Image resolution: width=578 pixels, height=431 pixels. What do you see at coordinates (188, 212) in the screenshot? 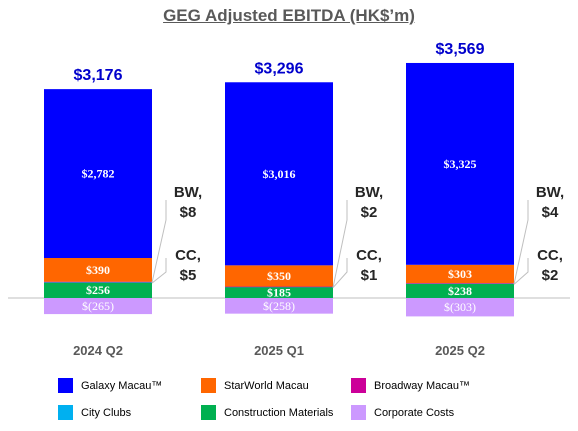
I see `data-label-broadway-macau: $8` at bounding box center [188, 212].